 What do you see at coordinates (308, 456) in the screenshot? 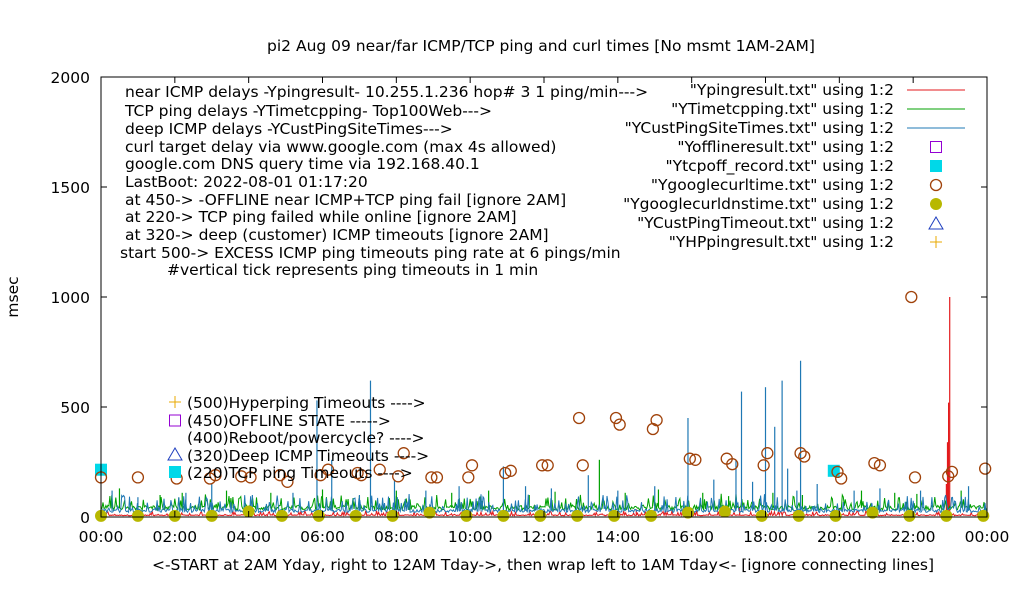
I see `level-label: (320)Deep ICMP Timeouts ---->` at bounding box center [308, 456].